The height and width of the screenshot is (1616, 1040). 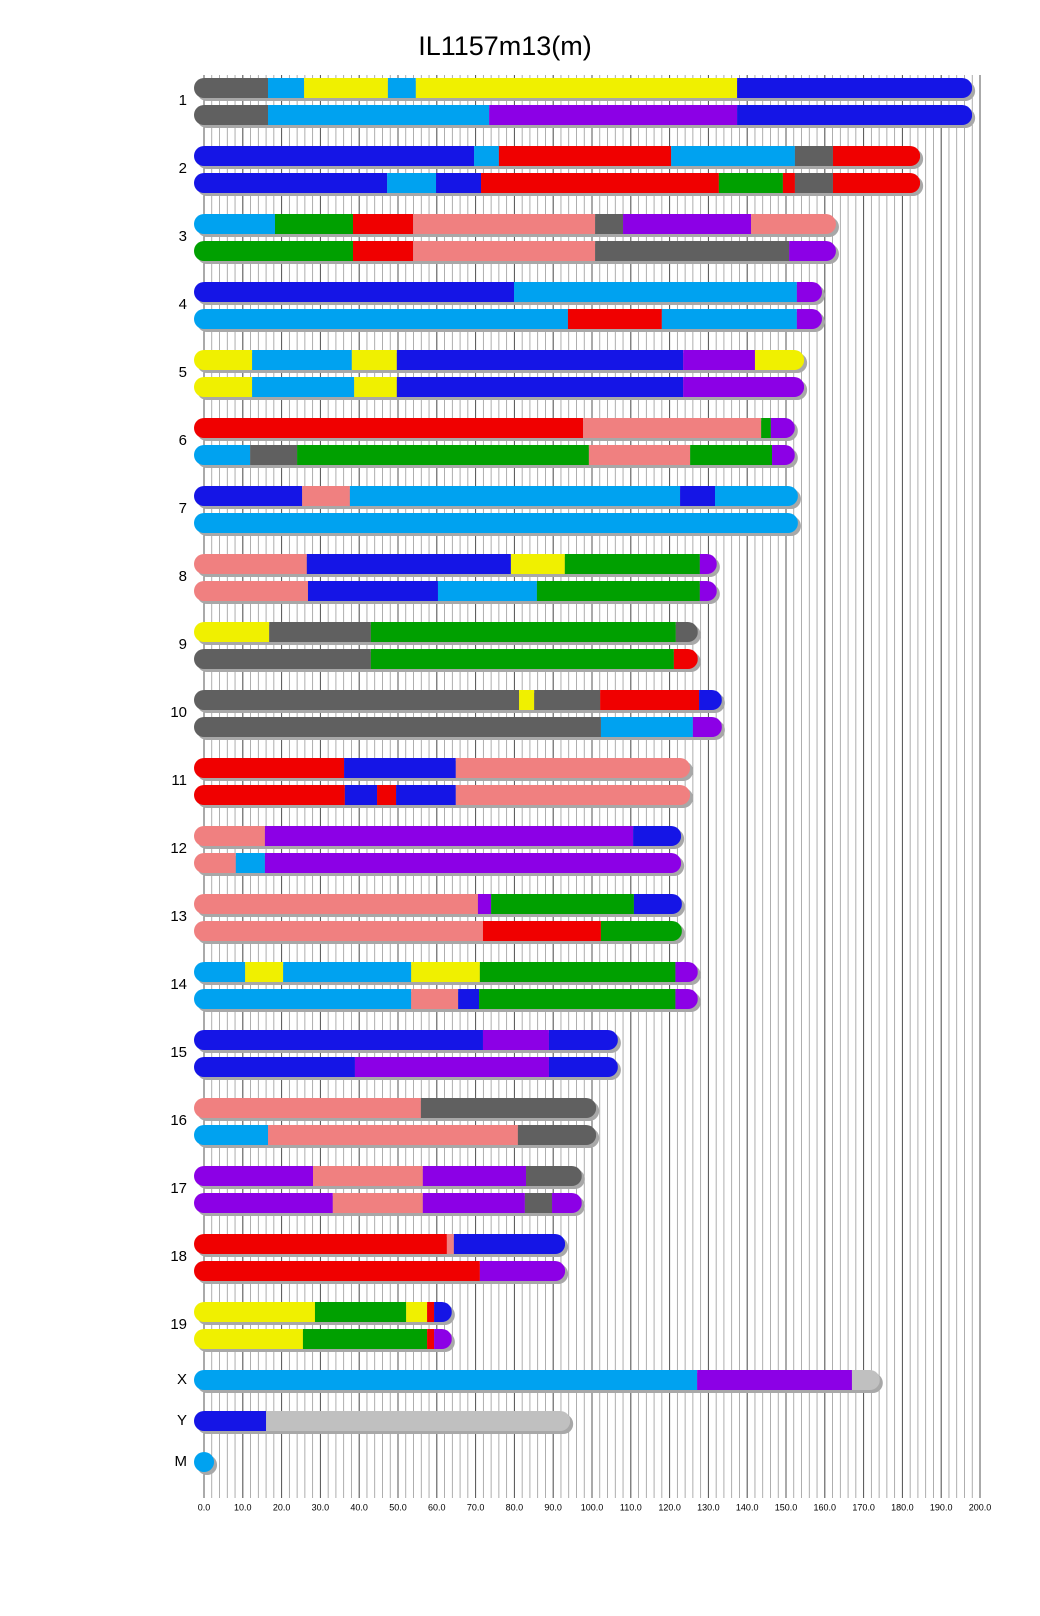 I want to click on chromosome-label: 9, so click(x=183, y=644).